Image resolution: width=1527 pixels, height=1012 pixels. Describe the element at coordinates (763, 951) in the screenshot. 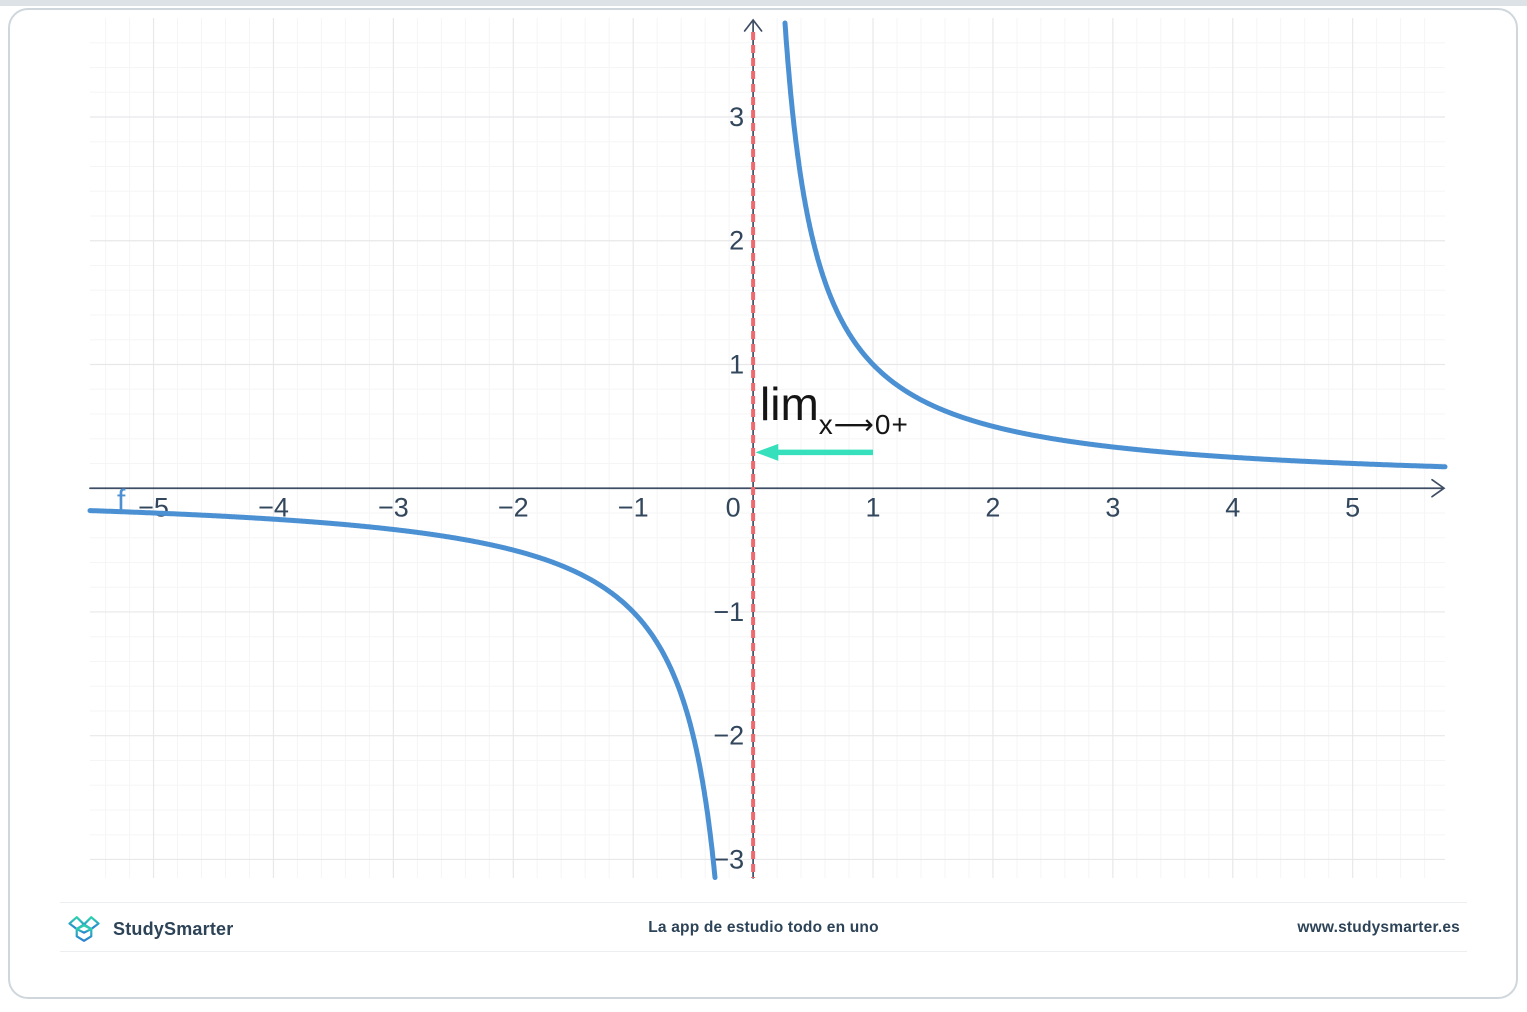

I see `footer-divider-bottom` at that location.